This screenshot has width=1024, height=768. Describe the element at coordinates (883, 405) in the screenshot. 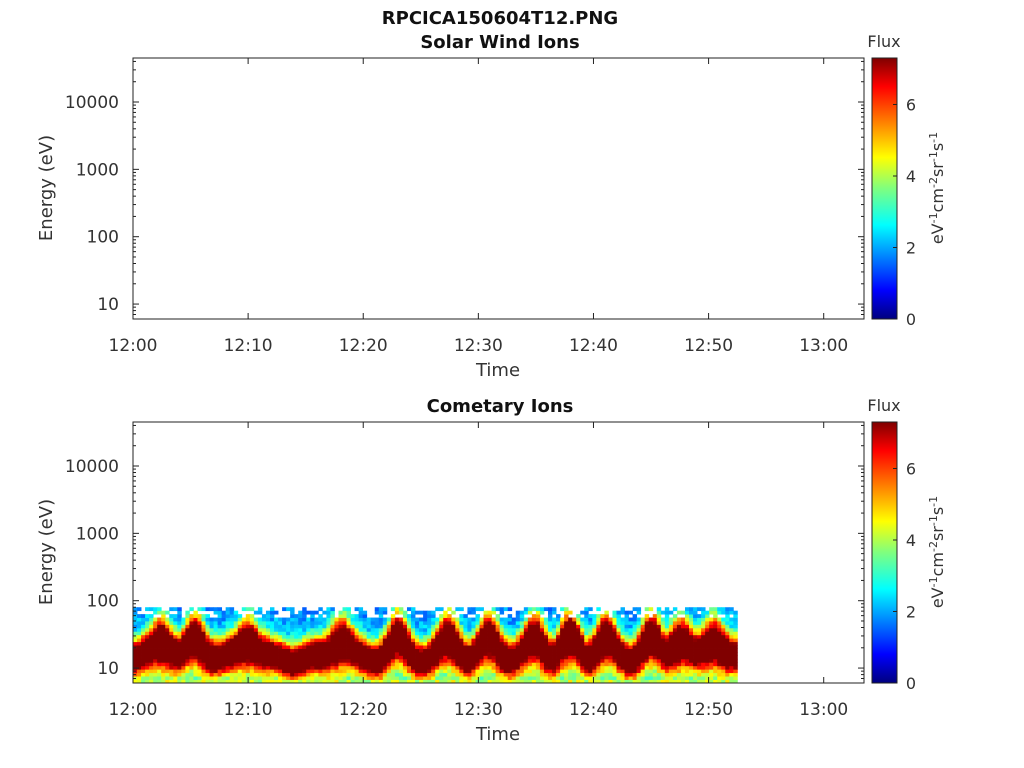

I see `colorbar-label: Flux` at that location.